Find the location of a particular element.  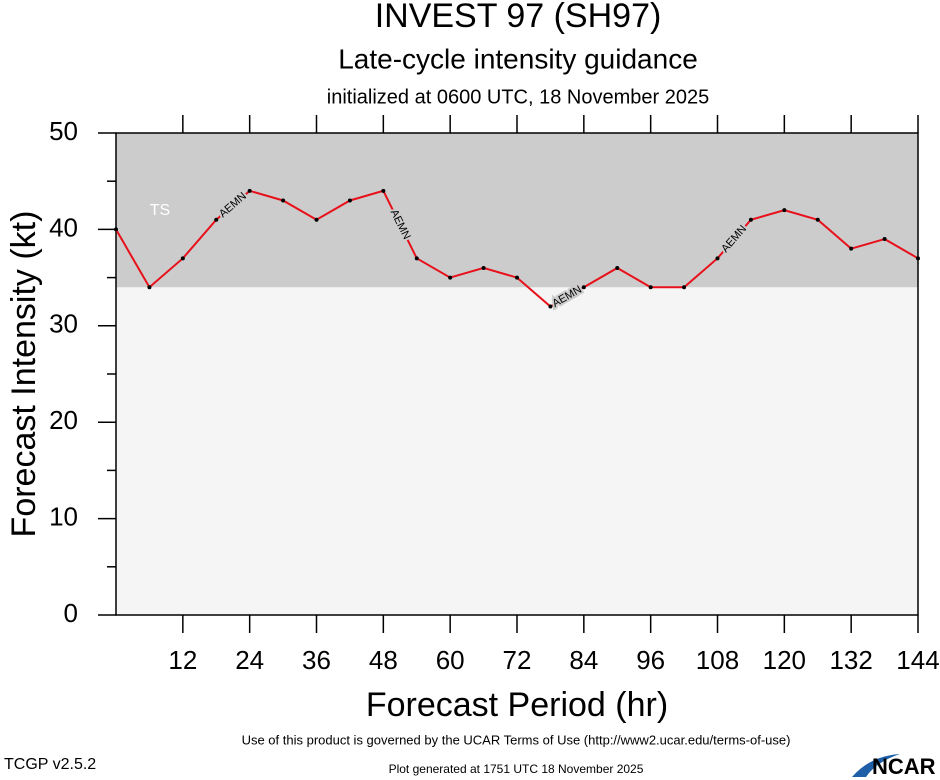

x-tick-label: 72 is located at coordinates (517, 660).